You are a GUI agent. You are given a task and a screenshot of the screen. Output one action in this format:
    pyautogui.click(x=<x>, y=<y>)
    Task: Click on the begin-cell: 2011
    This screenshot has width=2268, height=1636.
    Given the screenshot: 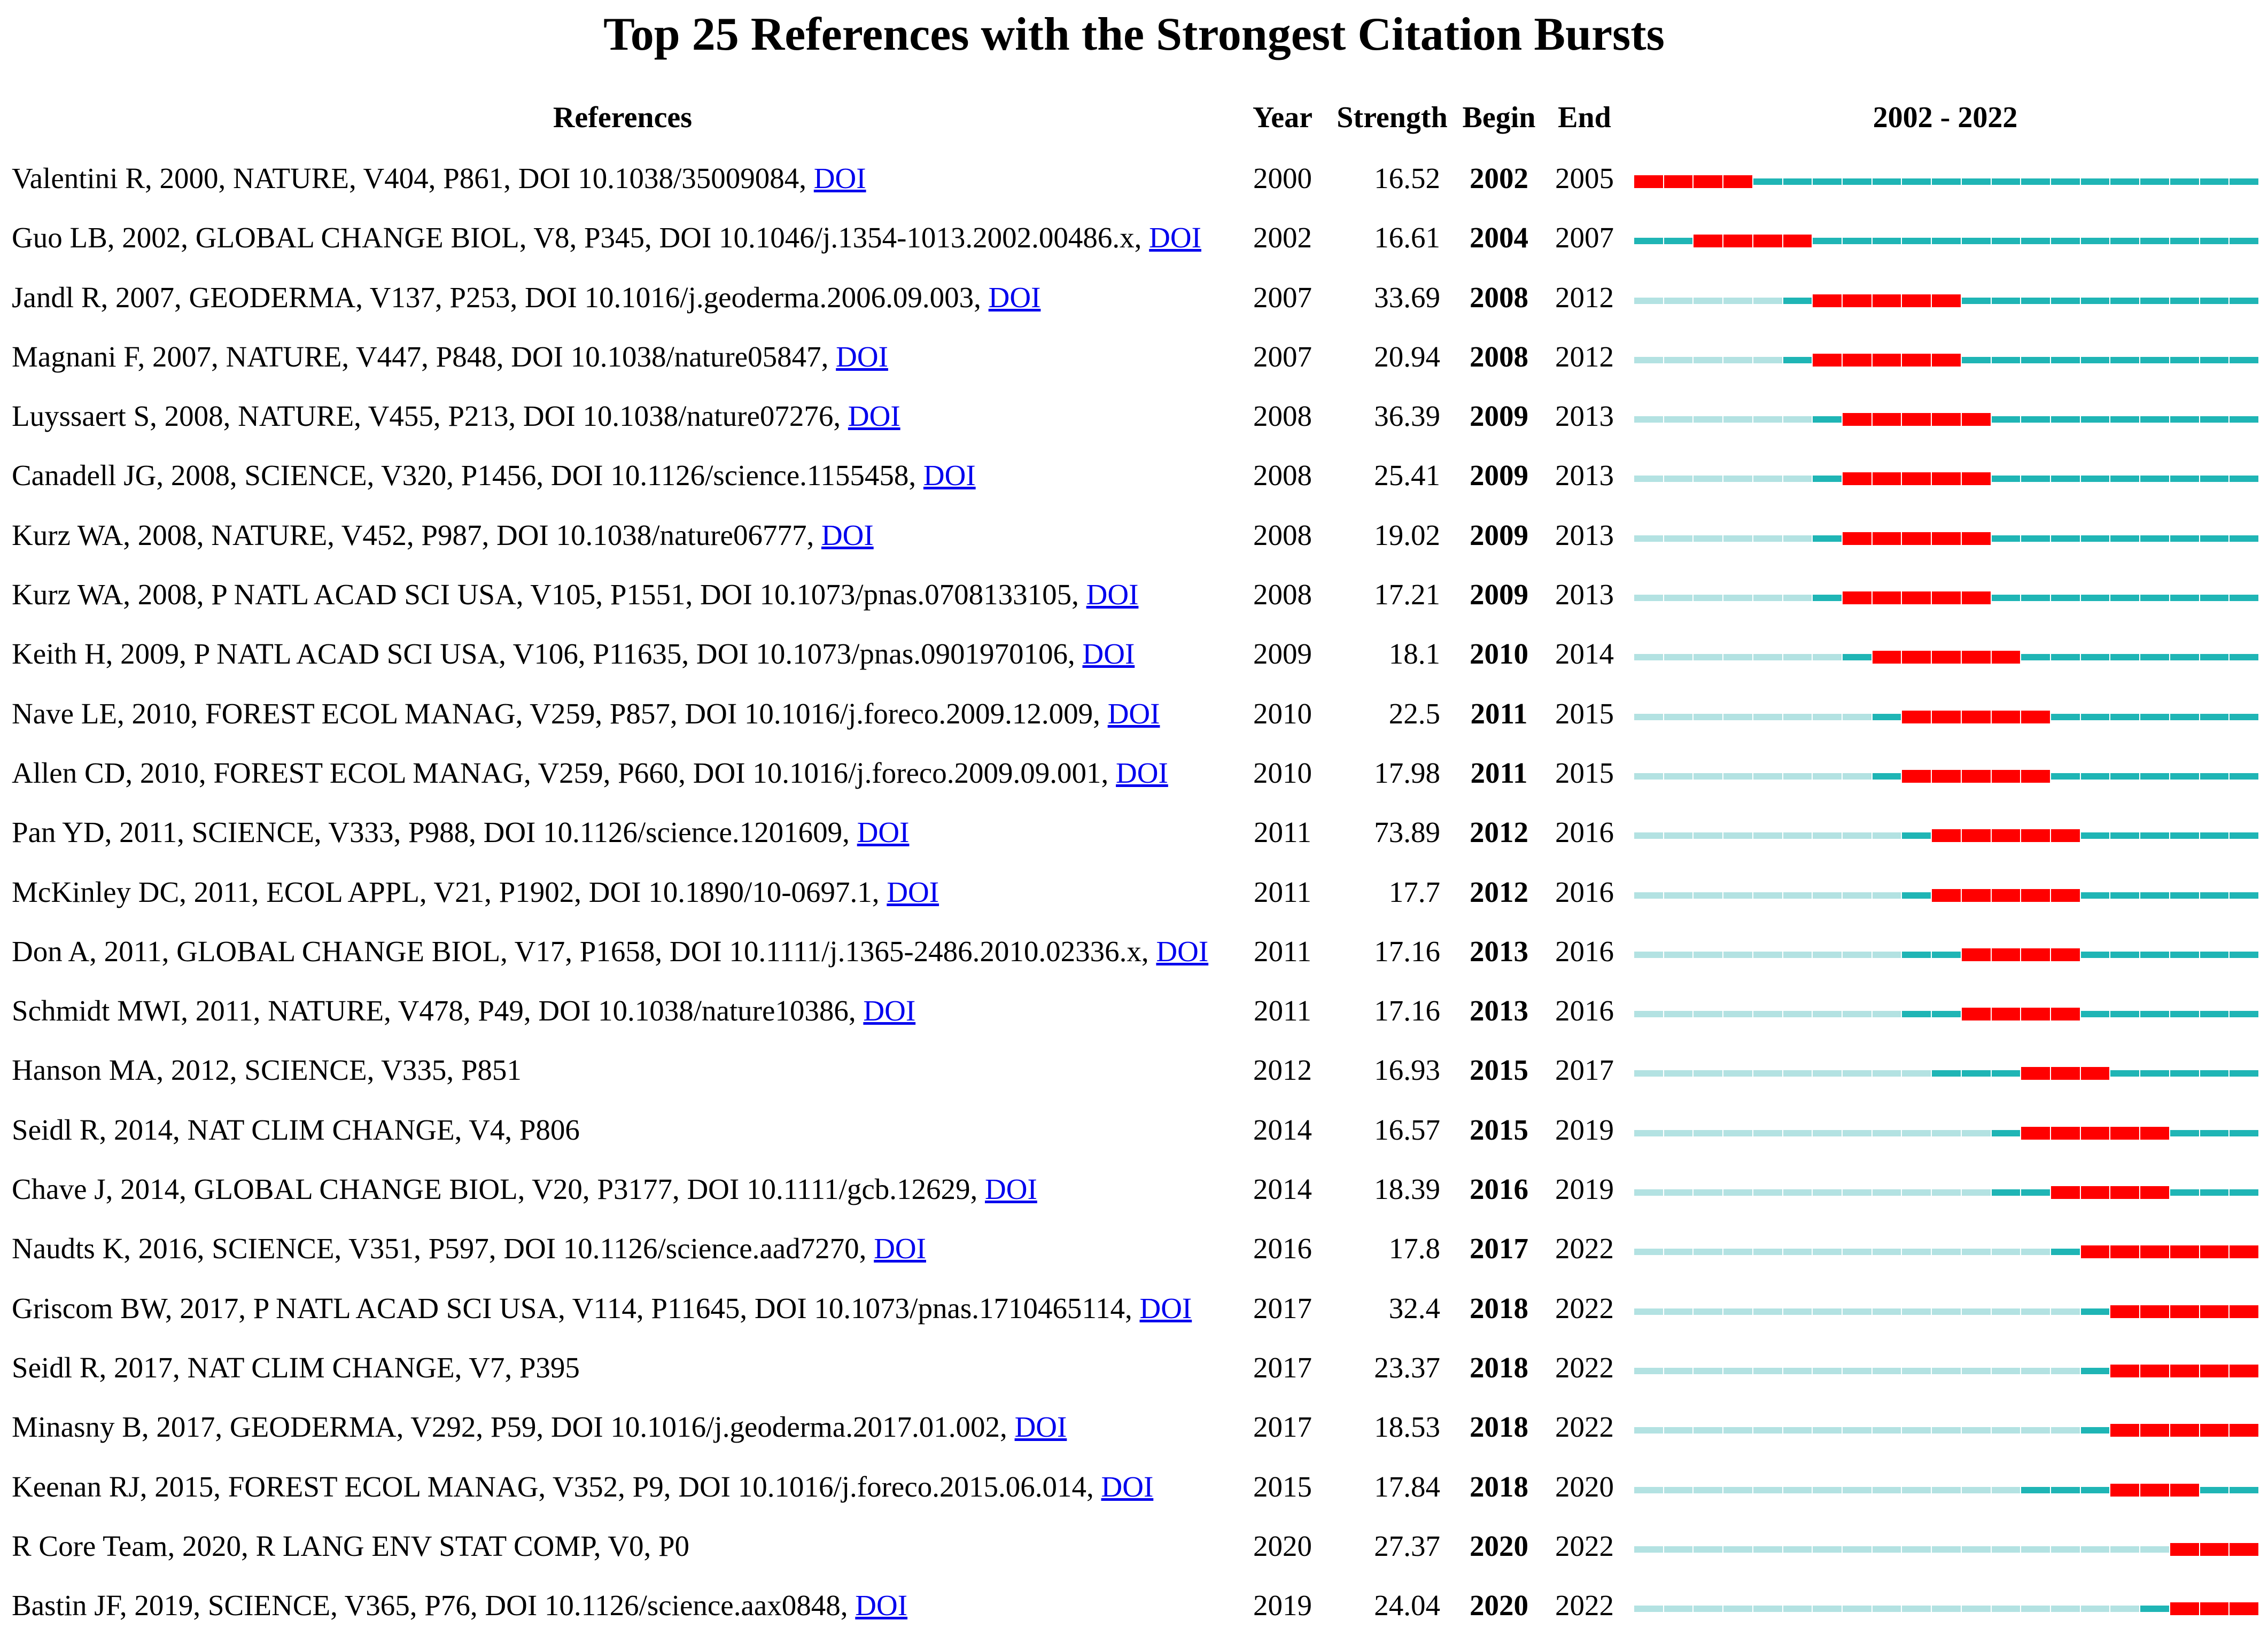 What is the action you would take?
    pyautogui.click(x=1499, y=713)
    